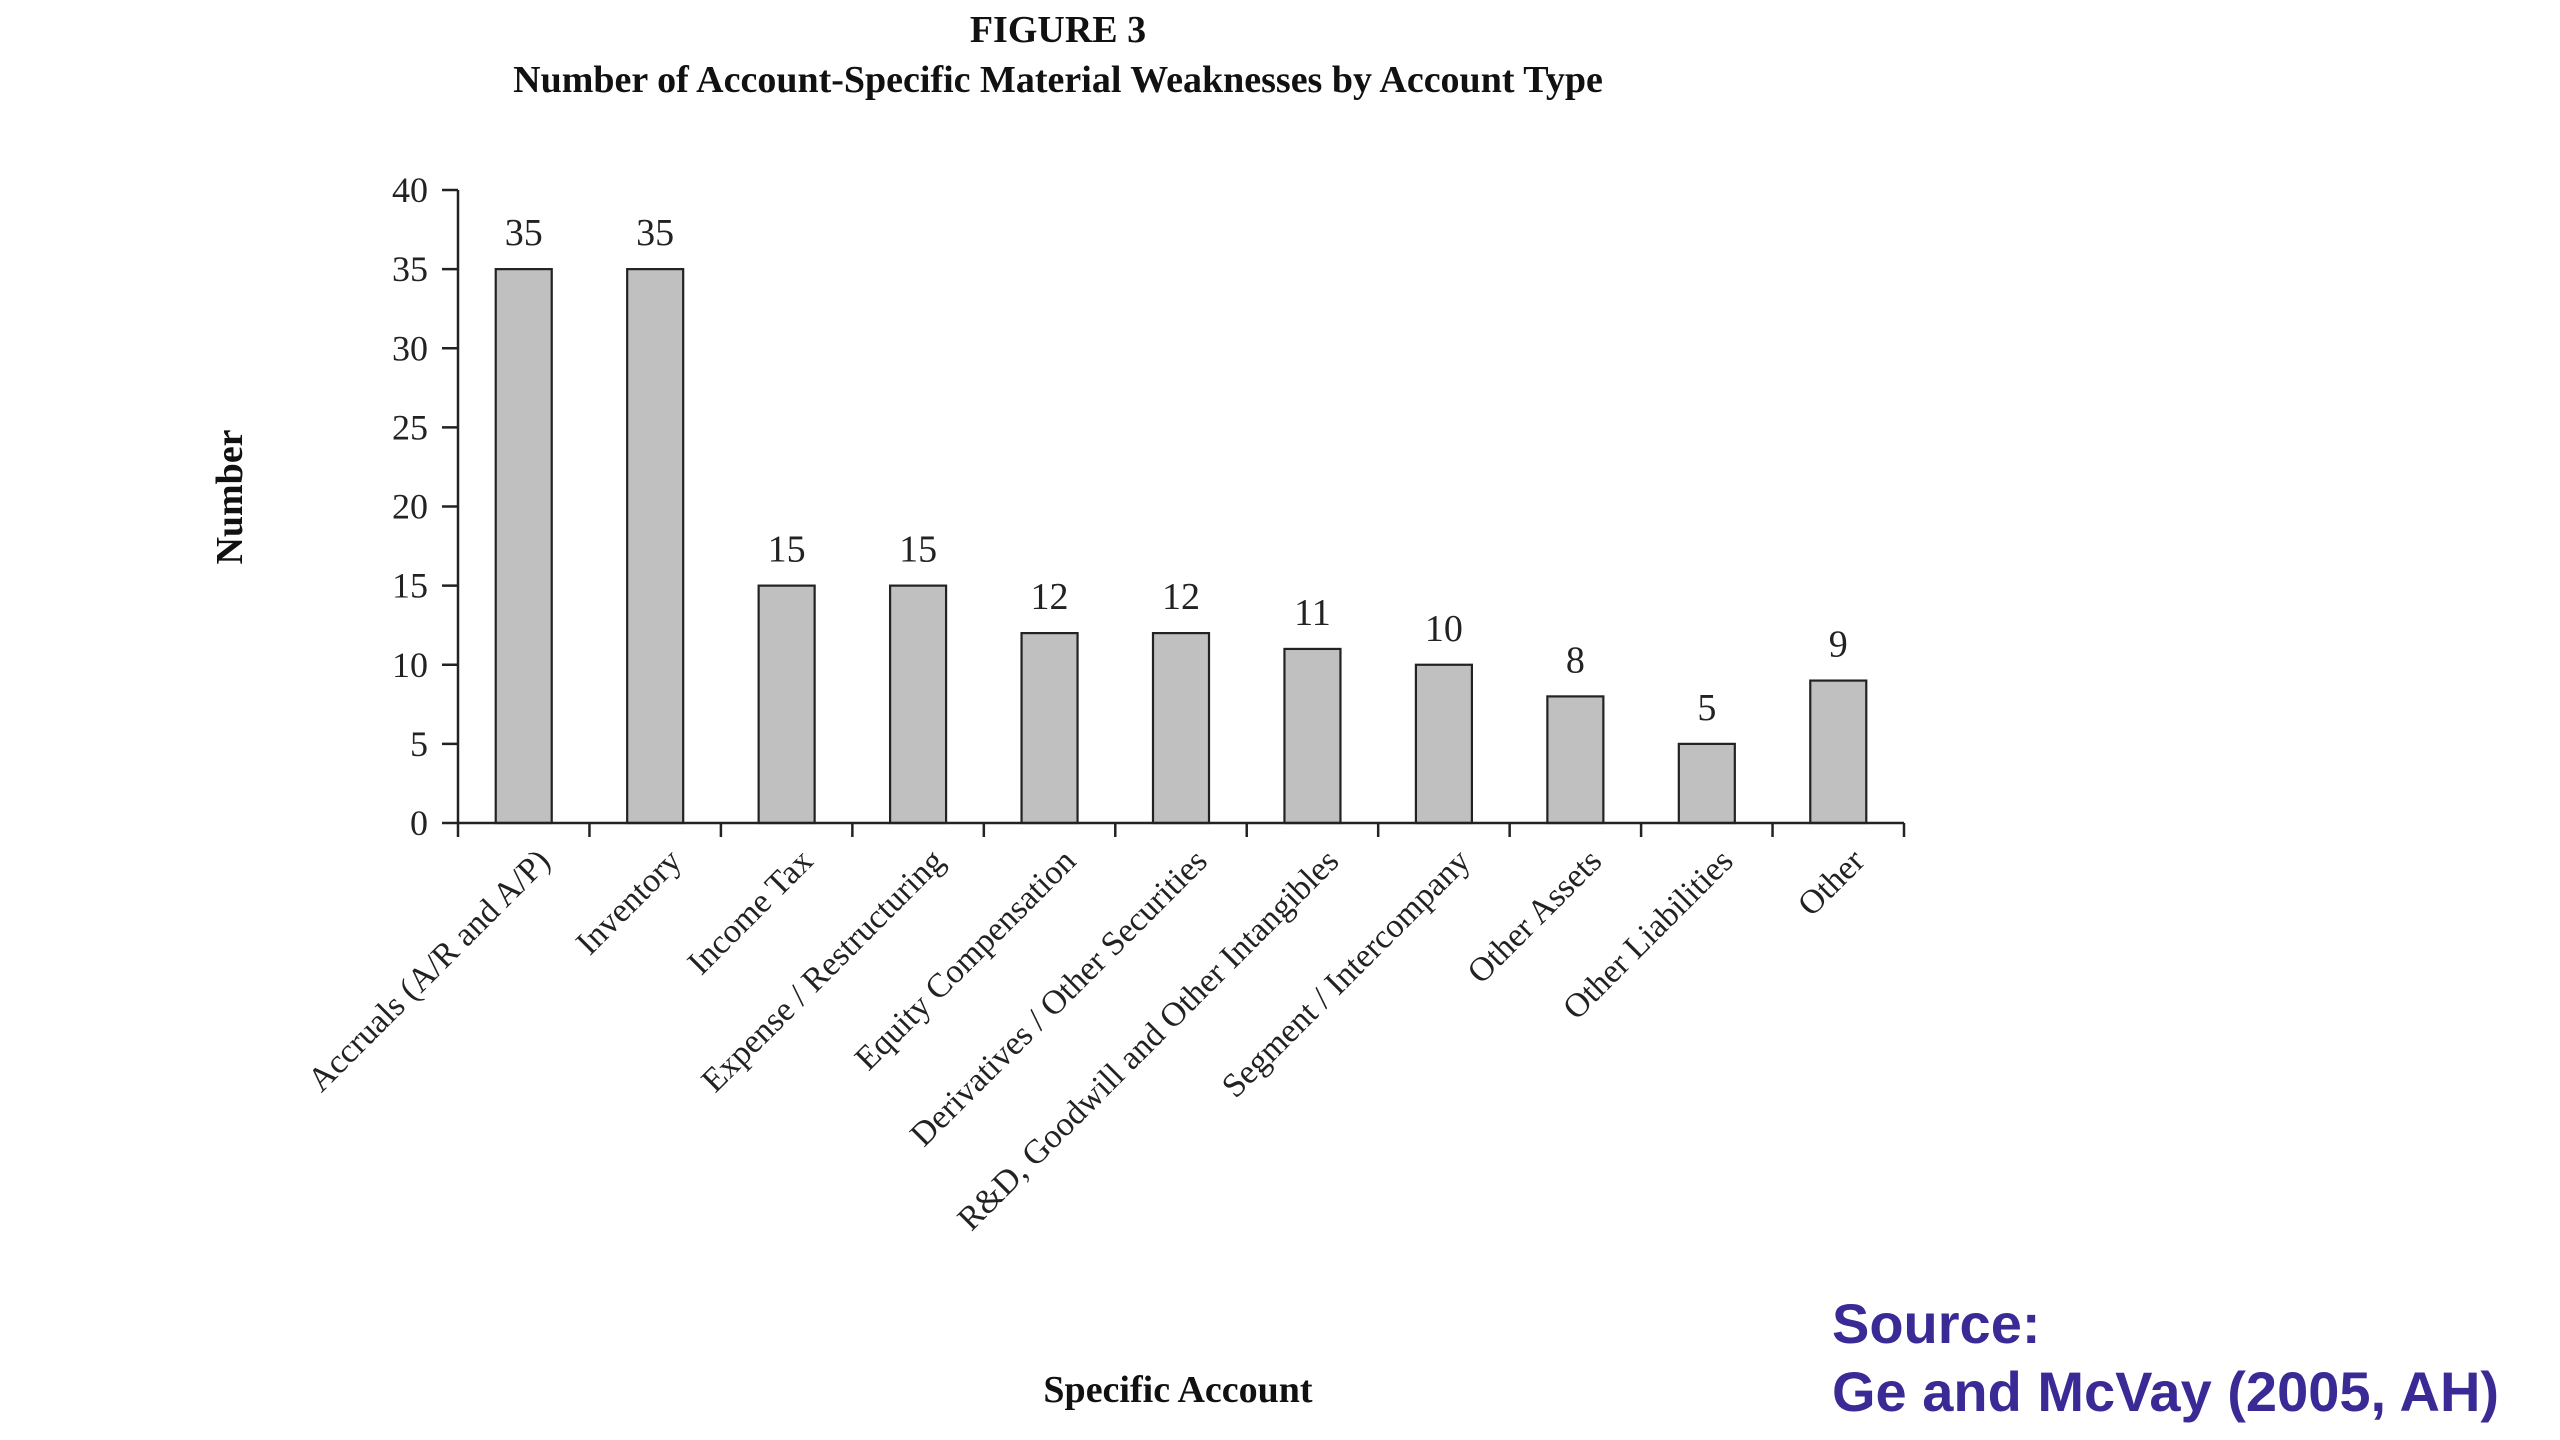  What do you see at coordinates (1058, 30) in the screenshot?
I see `figure-label: FIGURE 3` at bounding box center [1058, 30].